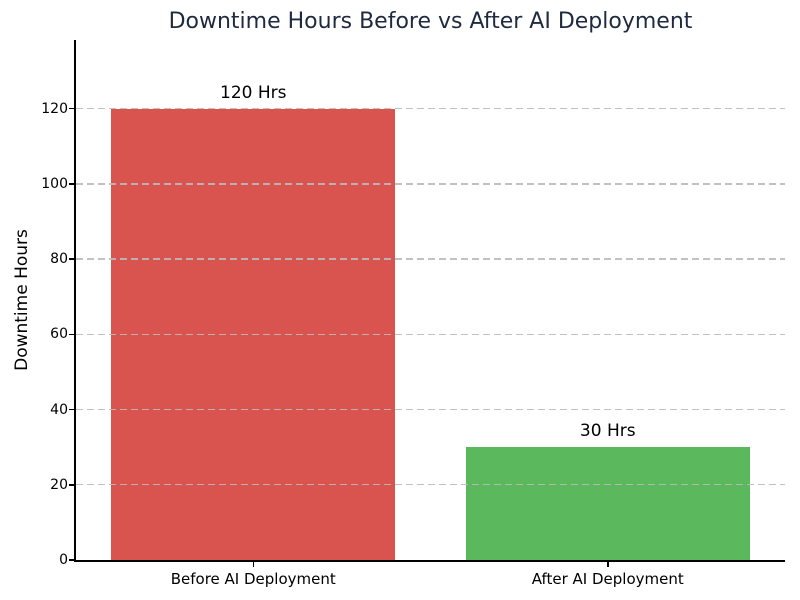 The width and height of the screenshot is (800, 600). Describe the element at coordinates (54, 183) in the screenshot. I see `y-tick-label-100: 100` at that location.